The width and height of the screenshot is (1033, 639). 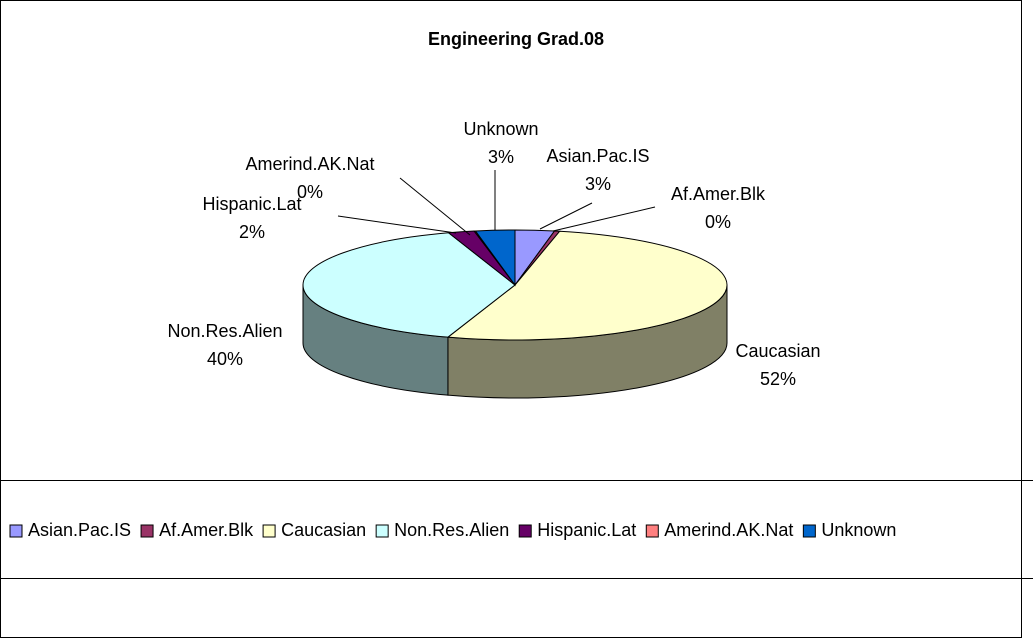 What do you see at coordinates (309, 164) in the screenshot?
I see `data-label-name: Amerind.AK.Nat` at bounding box center [309, 164].